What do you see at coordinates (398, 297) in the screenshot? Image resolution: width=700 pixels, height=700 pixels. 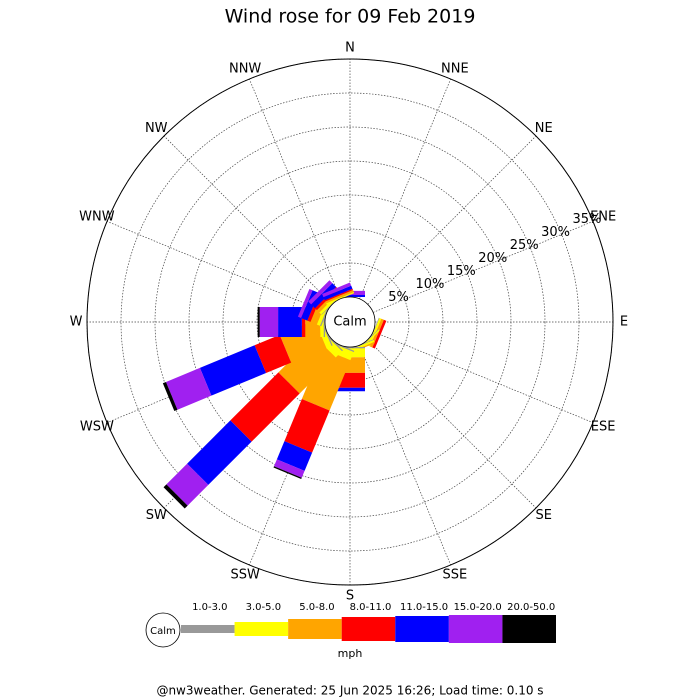 I see `r-tick-label: 5%` at bounding box center [398, 297].